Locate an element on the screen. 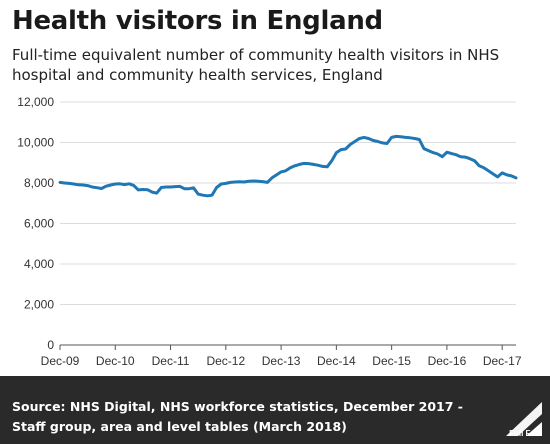  full-fact-logo-icon is located at coordinates (524, 419).